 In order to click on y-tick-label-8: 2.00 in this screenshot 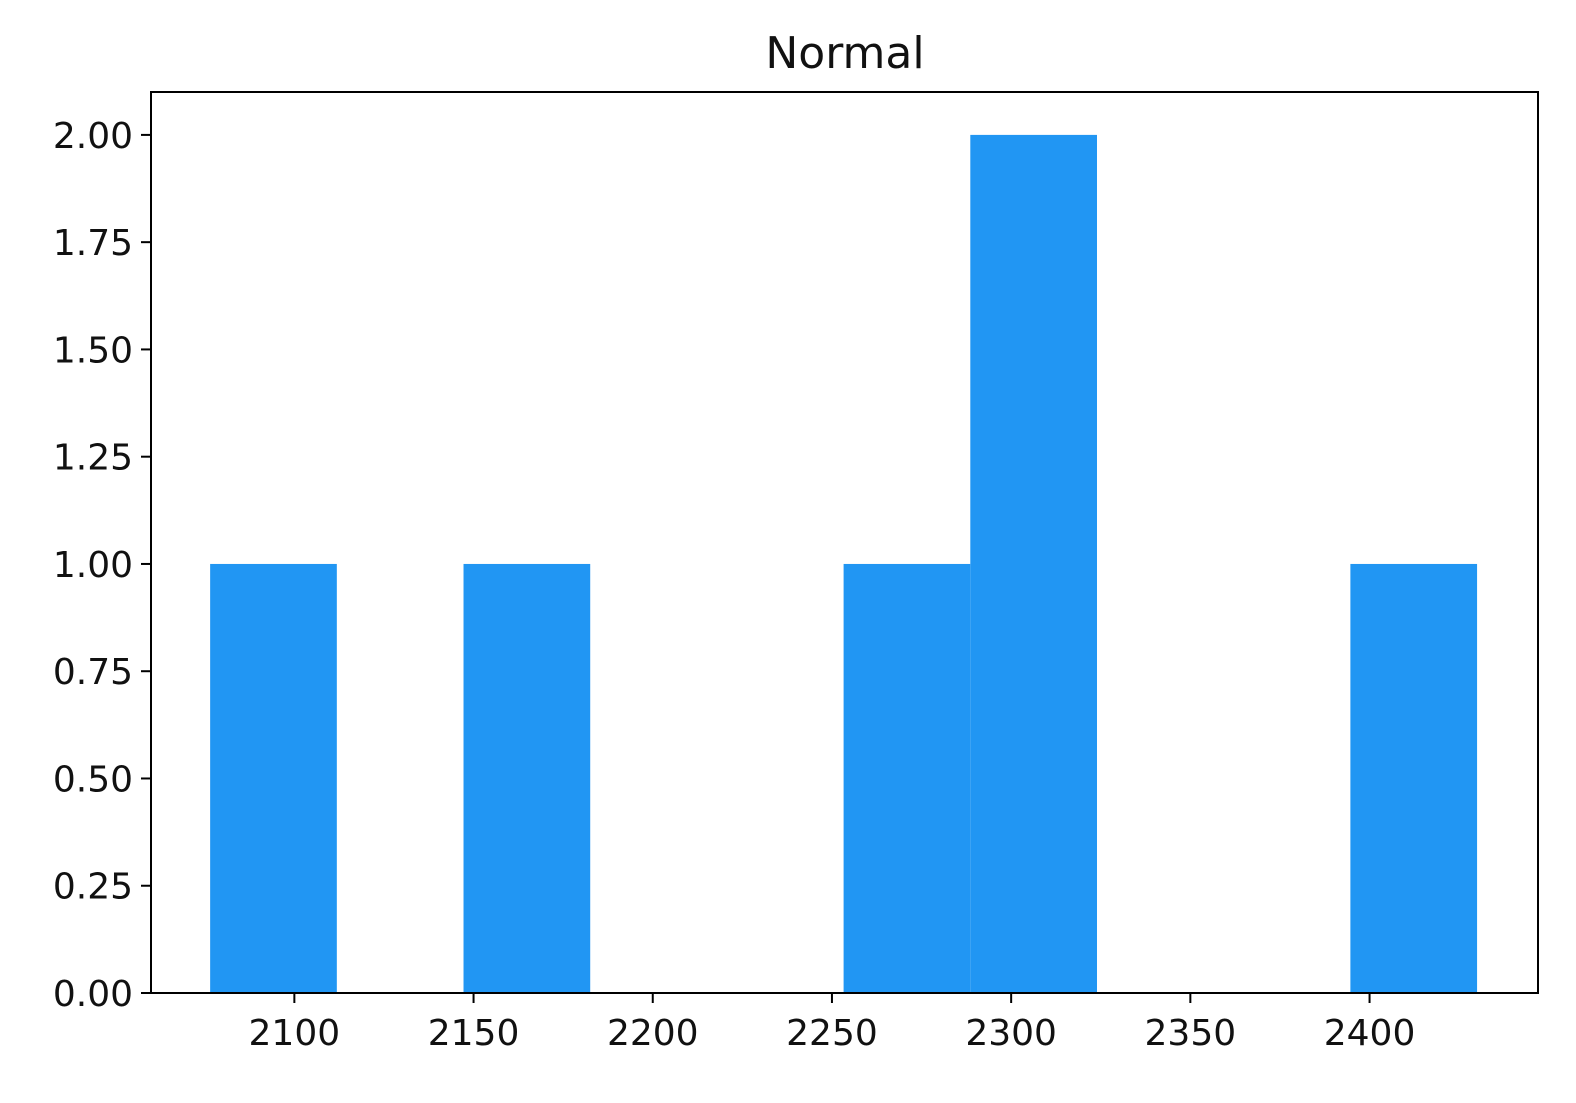, I will do `click(93, 136)`.